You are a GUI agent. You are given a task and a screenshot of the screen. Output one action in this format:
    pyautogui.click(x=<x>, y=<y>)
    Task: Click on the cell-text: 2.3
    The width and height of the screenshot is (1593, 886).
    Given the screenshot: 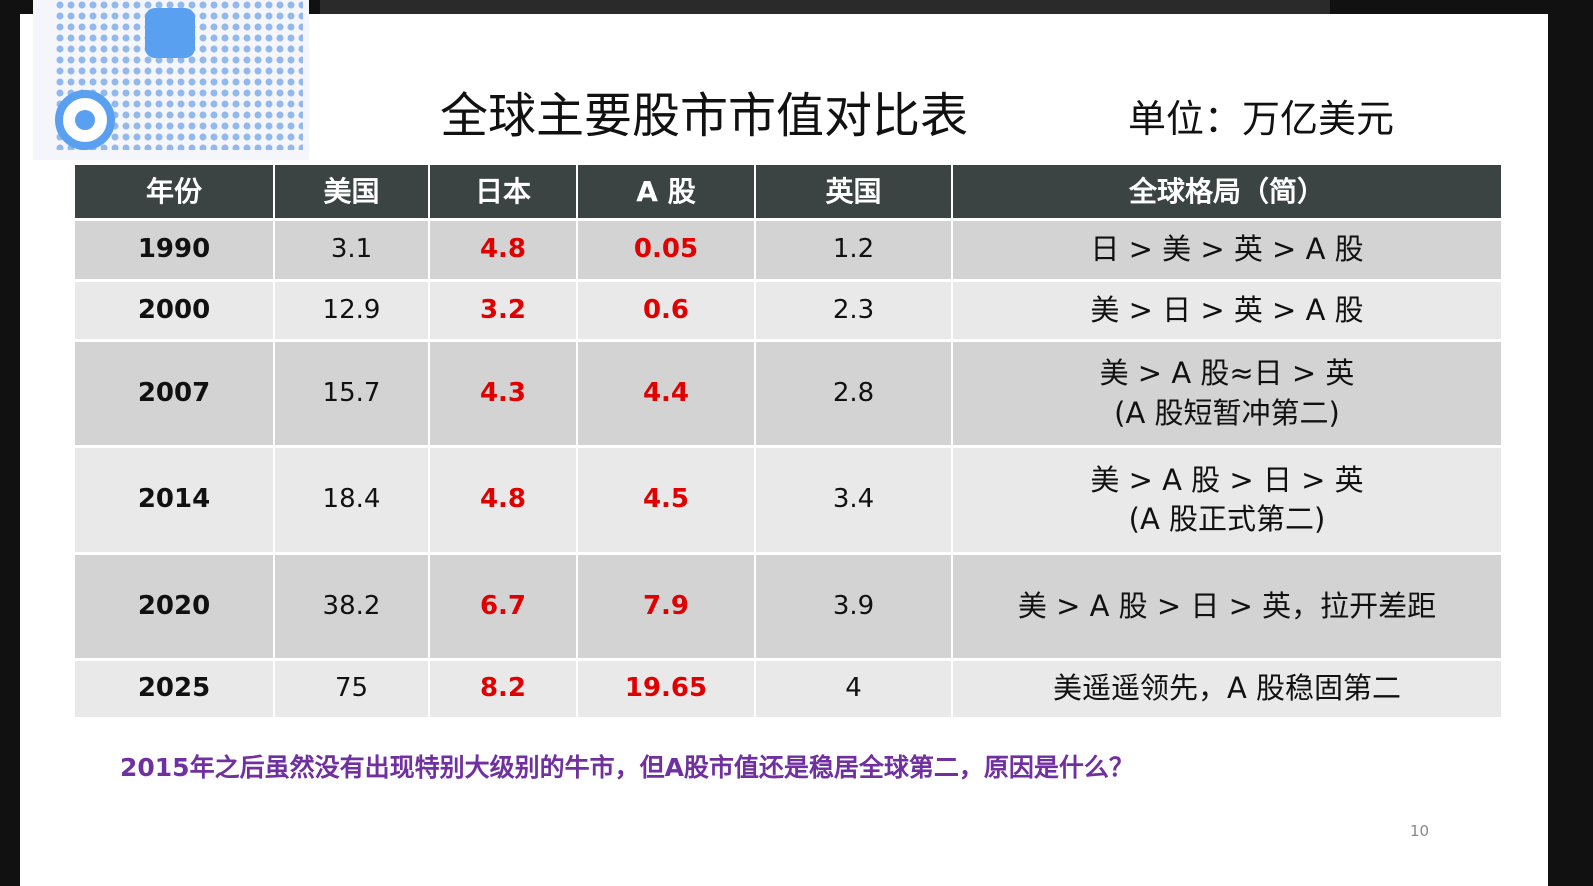 What is the action you would take?
    pyautogui.click(x=853, y=309)
    